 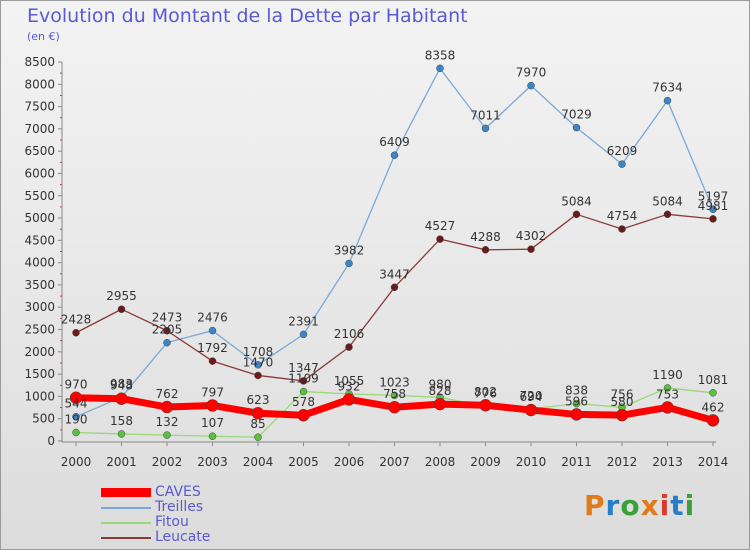 What do you see at coordinates (121, 421) in the screenshot?
I see `data-label-fitou: 158` at bounding box center [121, 421].